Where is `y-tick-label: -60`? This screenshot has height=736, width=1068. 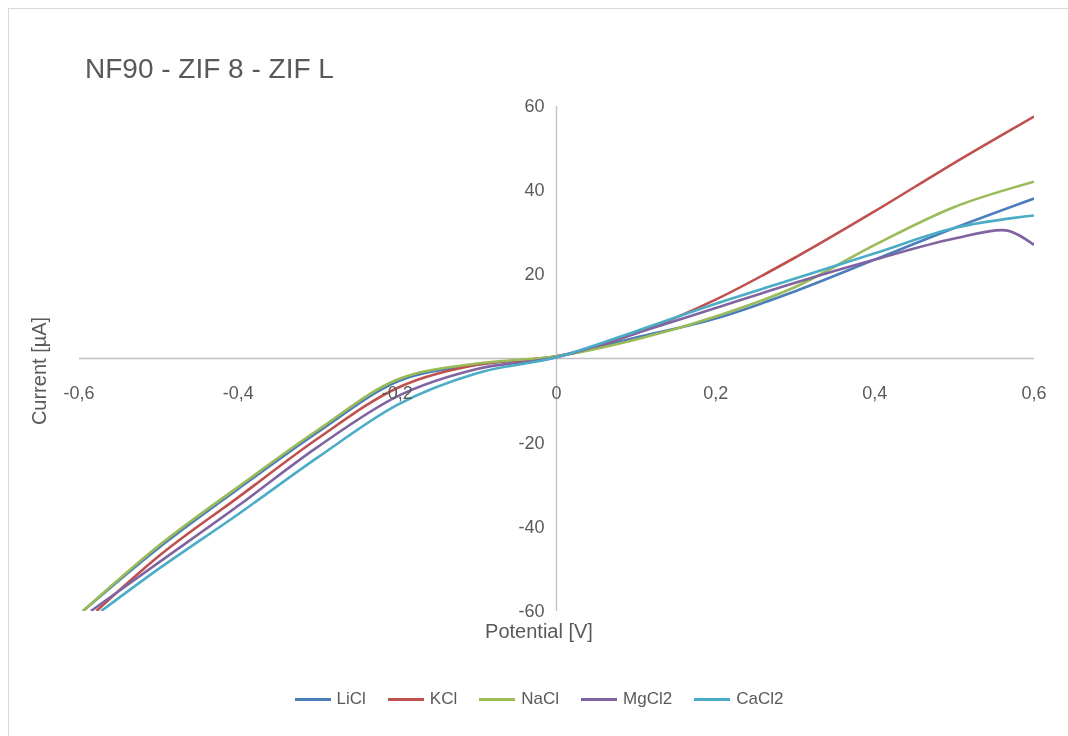
y-tick-label: -60 is located at coordinates (531, 611).